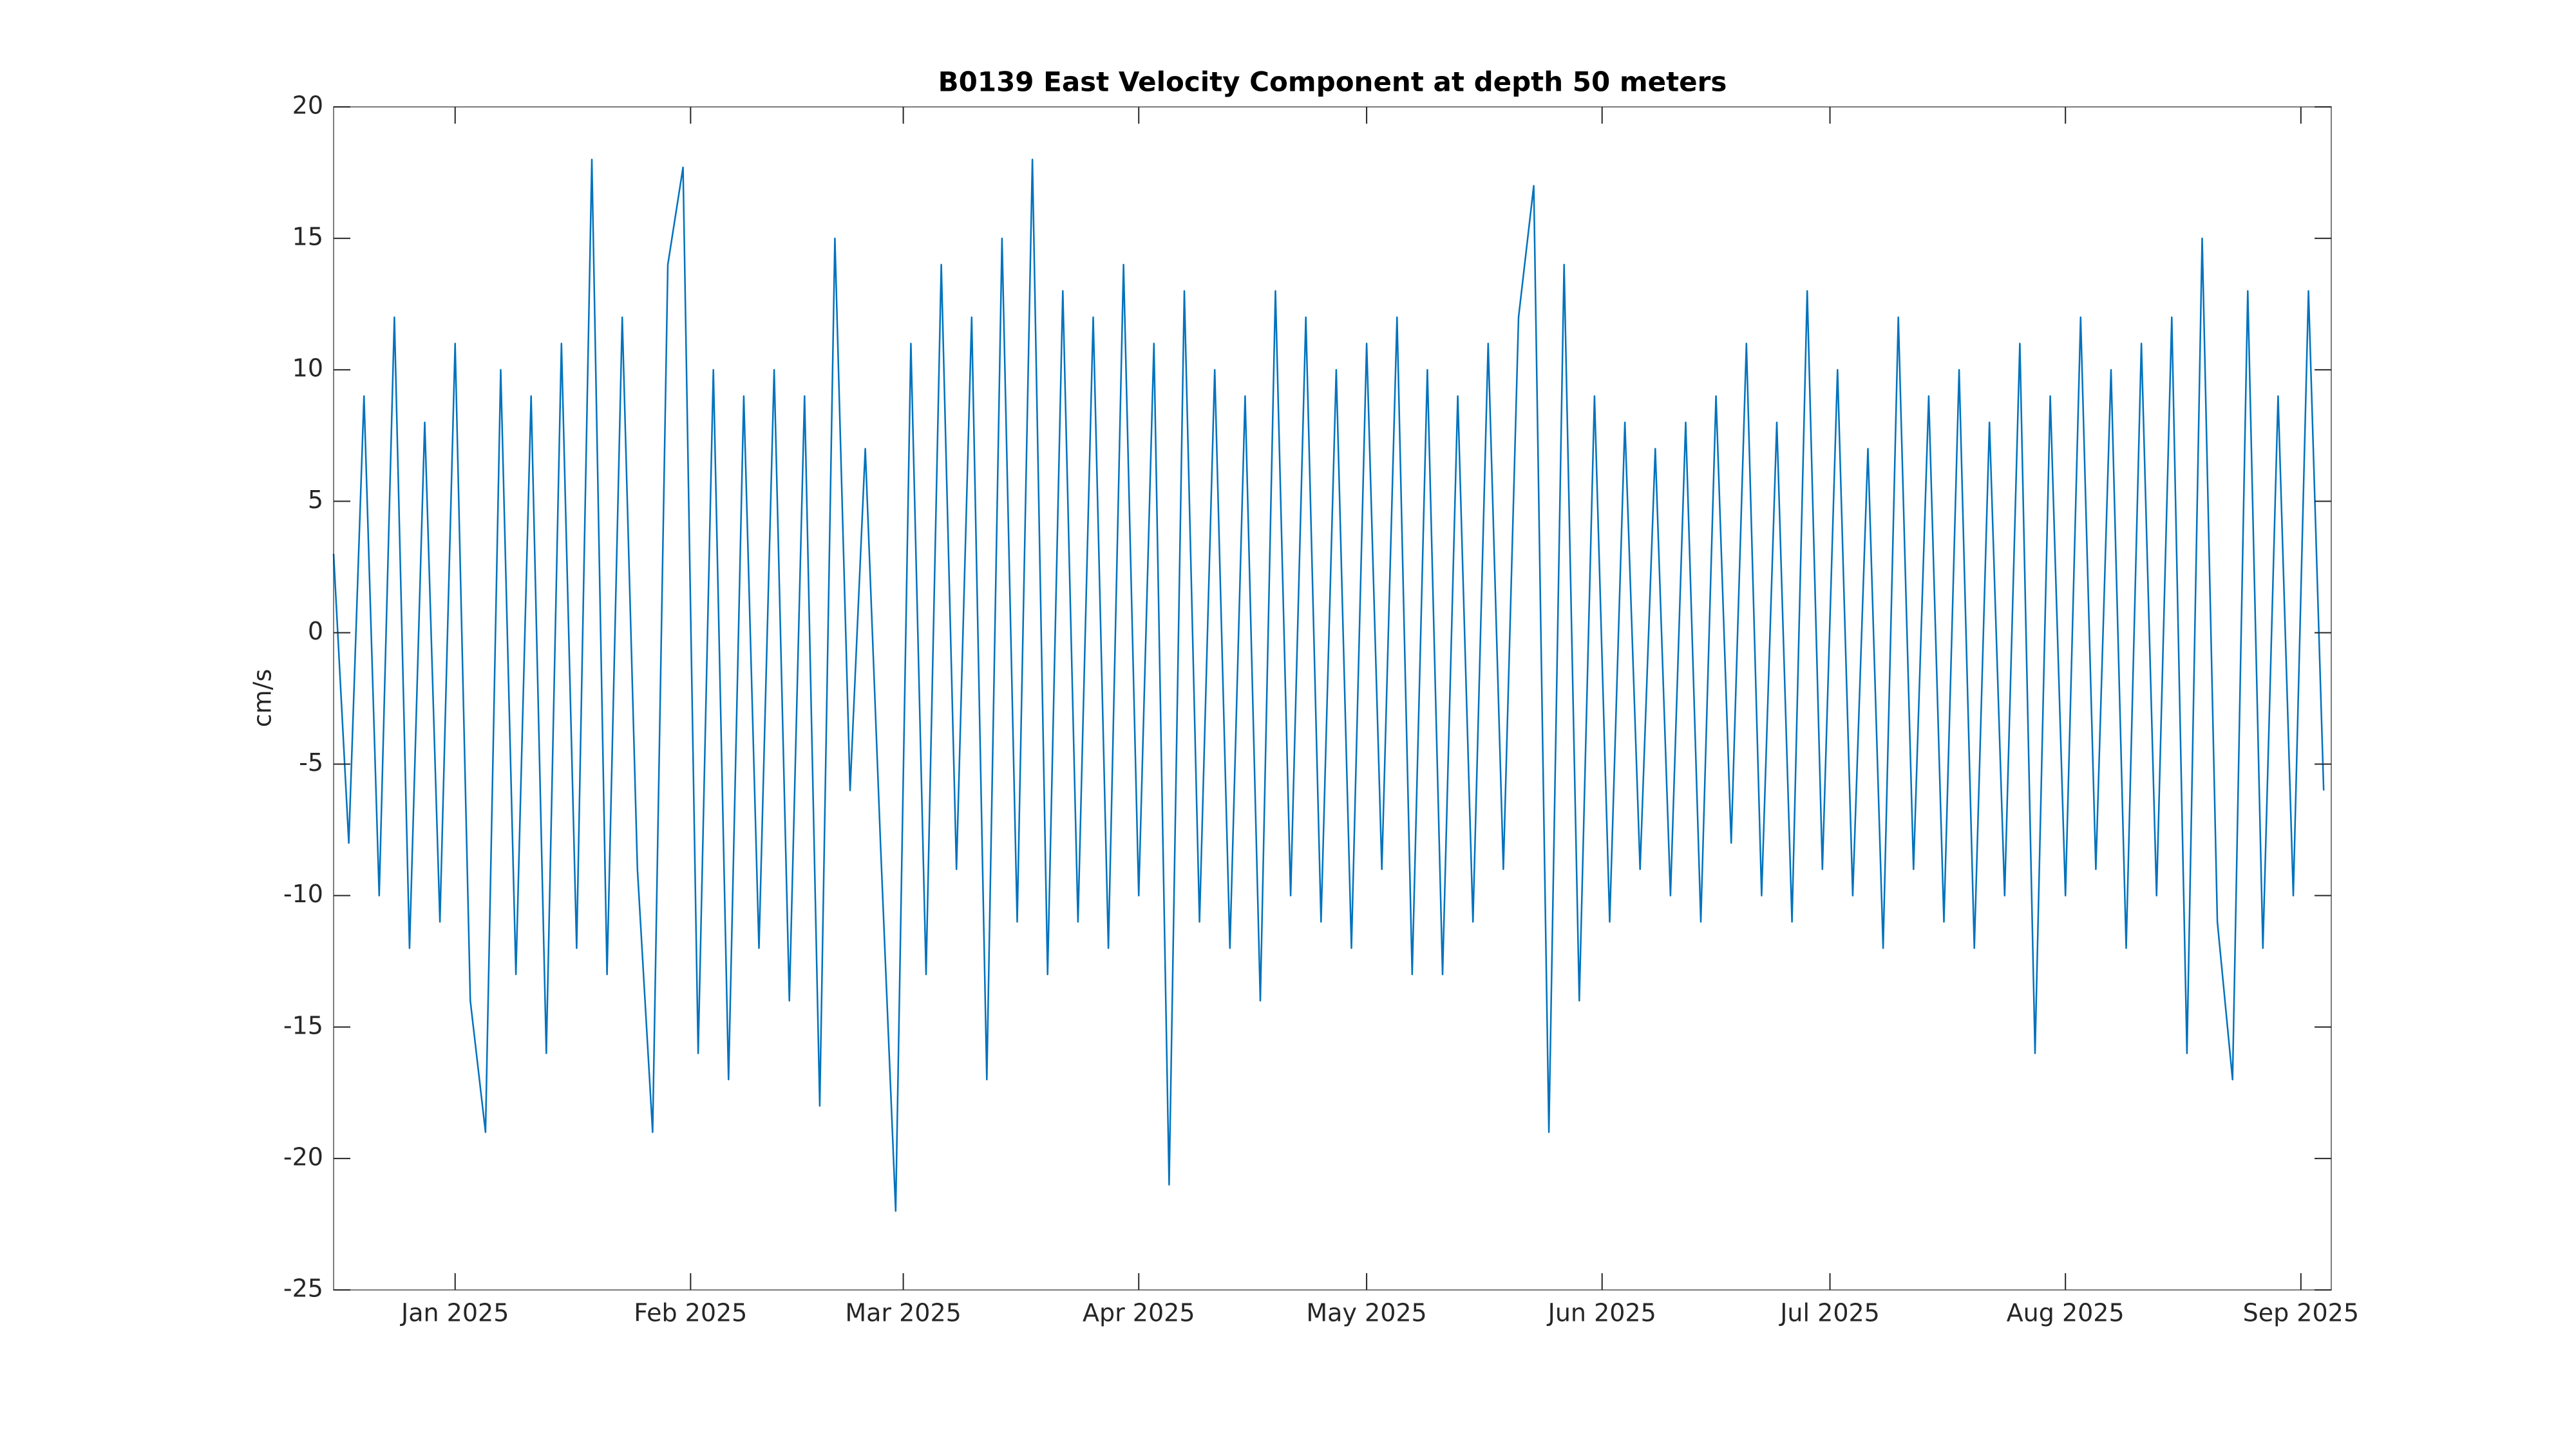 The image size is (2576, 1449). Describe the element at coordinates (307, 237) in the screenshot. I see `y-tick-label: 15` at that location.